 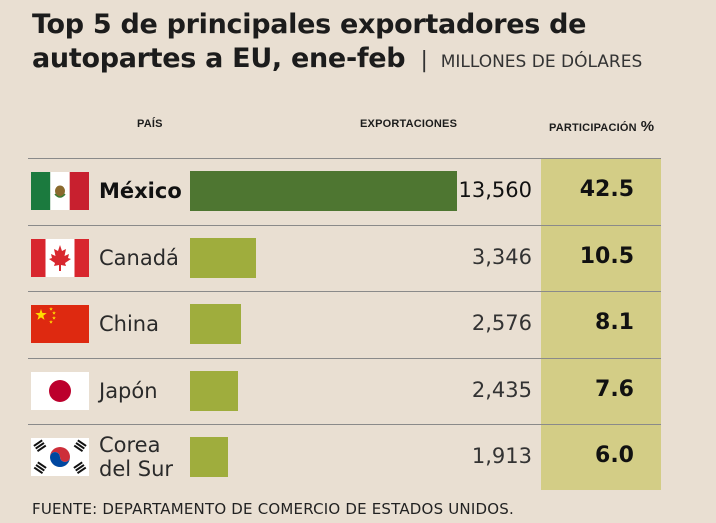 What do you see at coordinates (606, 190) in the screenshot?
I see `share-value-label: 42.5` at bounding box center [606, 190].